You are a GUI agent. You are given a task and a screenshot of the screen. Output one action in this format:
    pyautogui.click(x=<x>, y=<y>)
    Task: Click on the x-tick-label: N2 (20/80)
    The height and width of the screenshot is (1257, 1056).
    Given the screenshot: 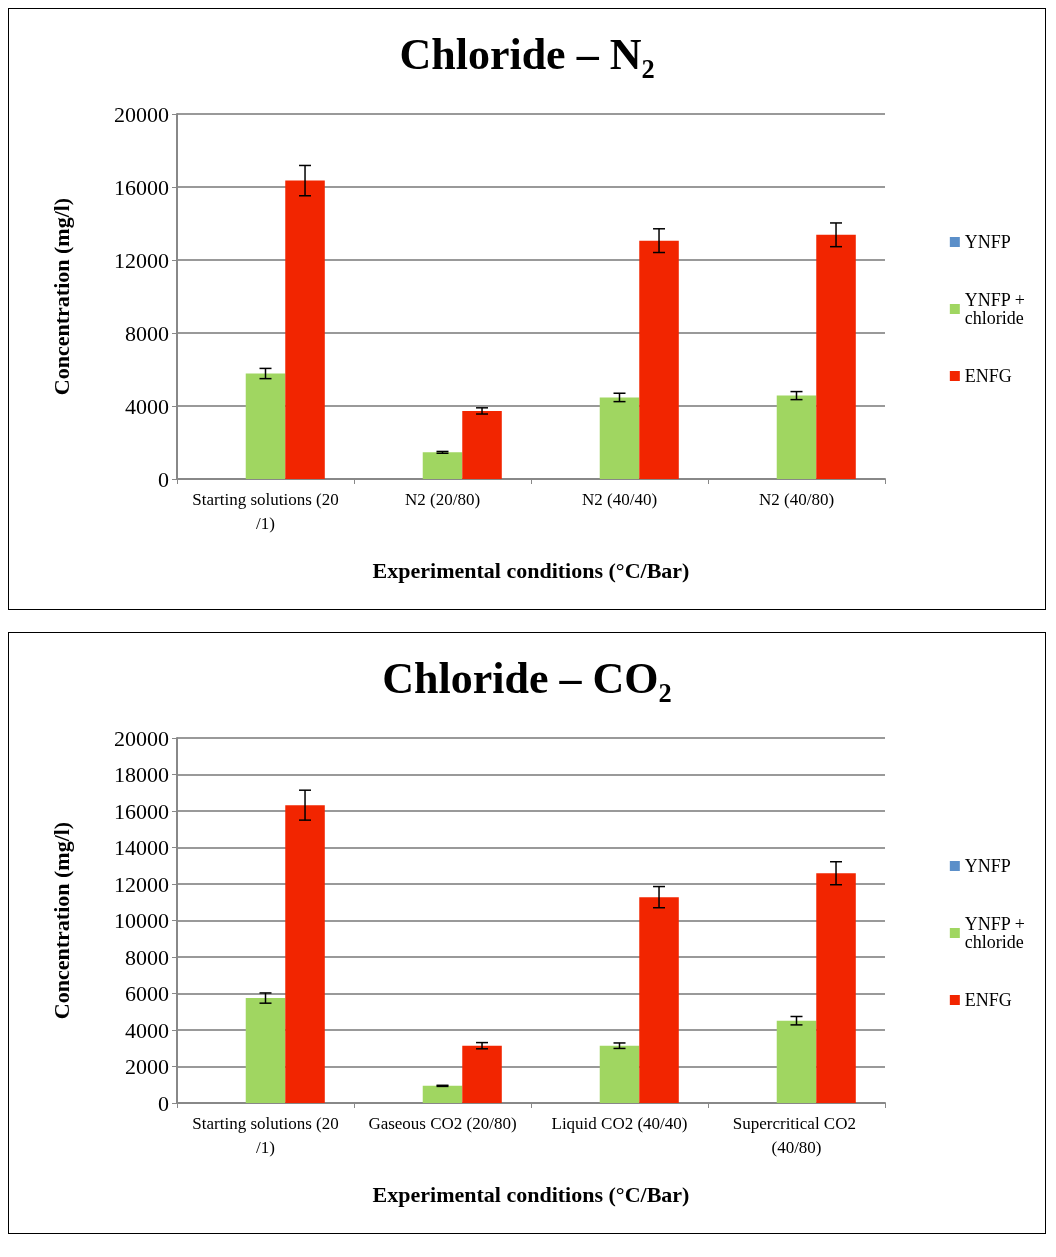 What is the action you would take?
    pyautogui.click(x=442, y=499)
    